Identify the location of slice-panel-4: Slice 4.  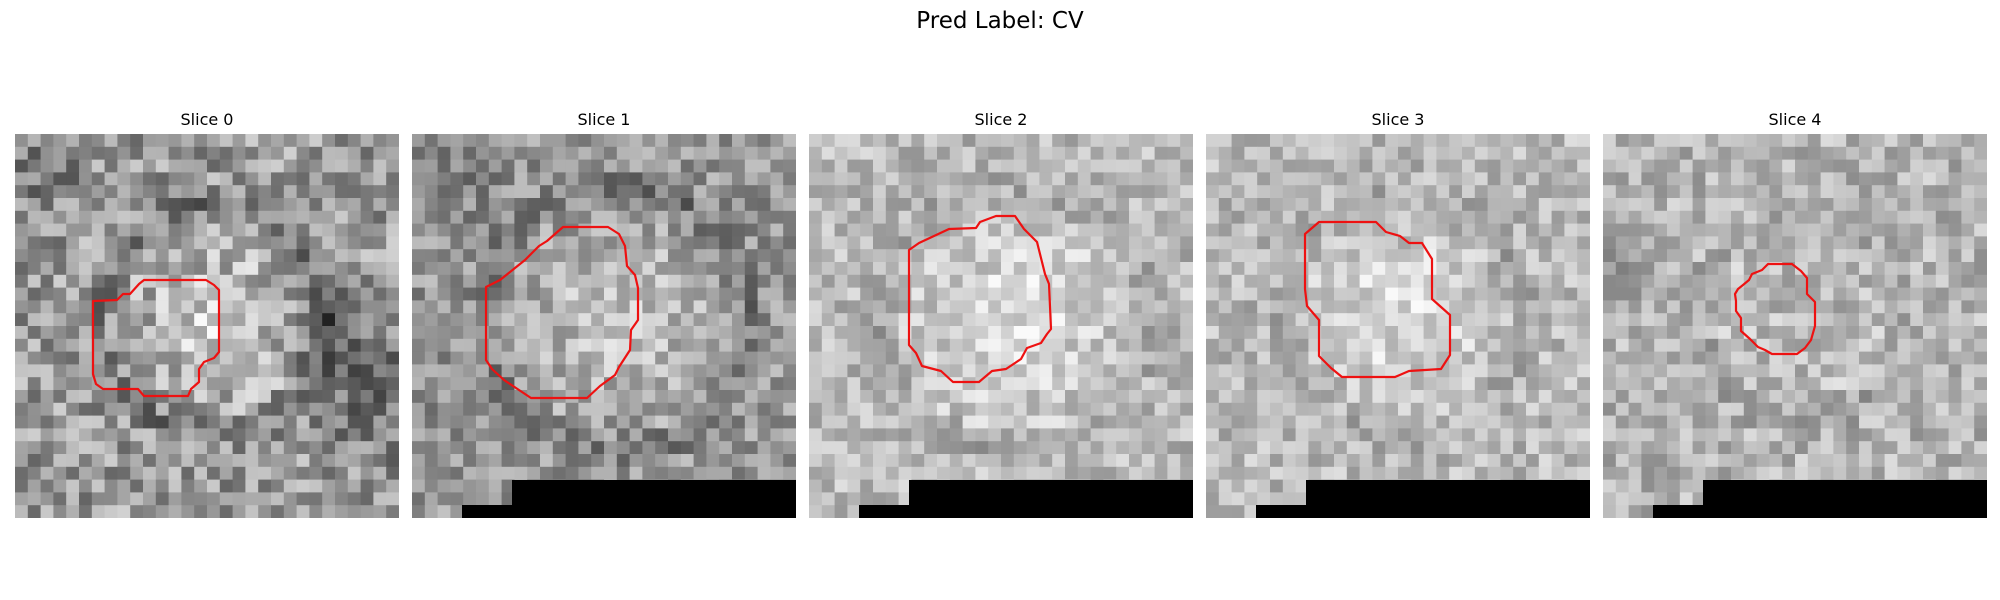
(1795, 313).